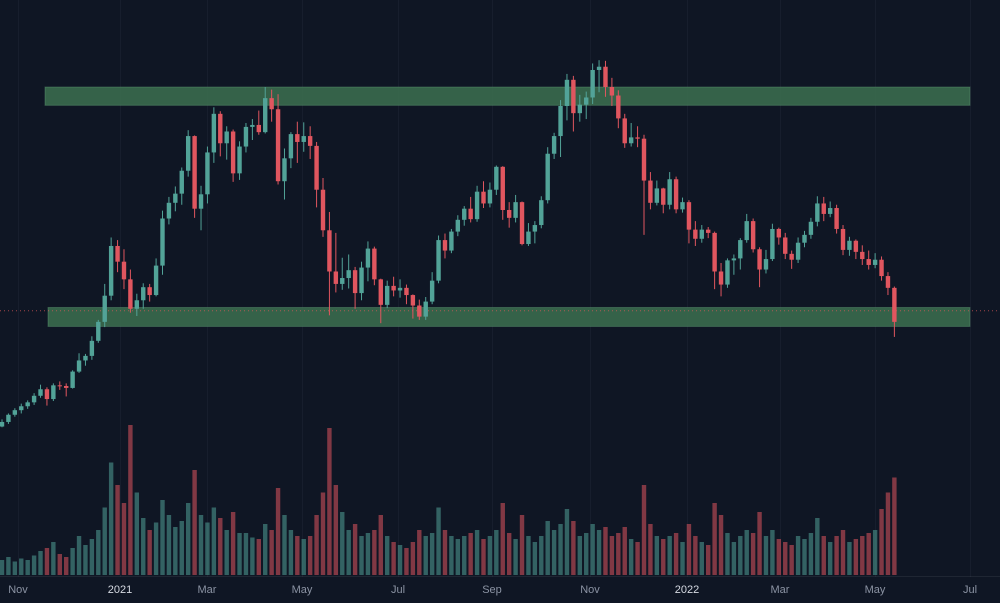 This screenshot has width=1000, height=603. Describe the element at coordinates (18, 590) in the screenshot. I see `time-axis-label: Nov` at that location.